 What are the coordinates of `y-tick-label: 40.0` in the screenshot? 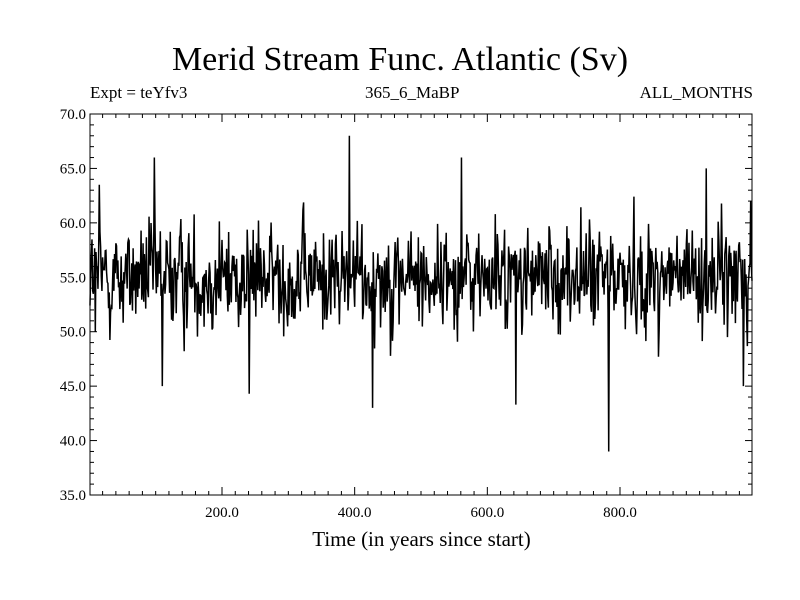 It's located at (73, 442).